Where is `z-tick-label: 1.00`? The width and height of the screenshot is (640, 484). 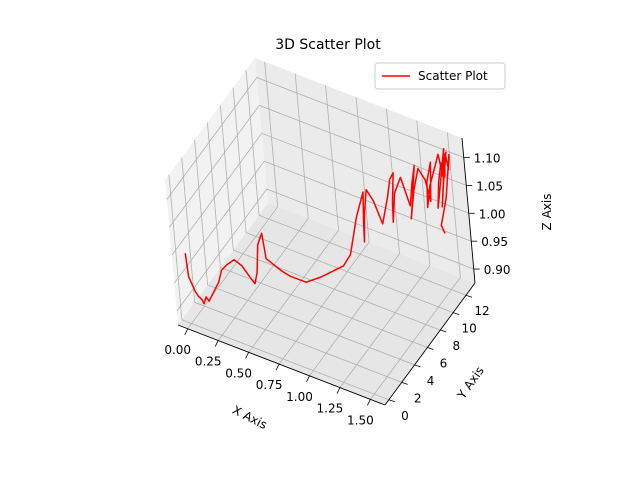 z-tick-label: 1.00 is located at coordinates (492, 214).